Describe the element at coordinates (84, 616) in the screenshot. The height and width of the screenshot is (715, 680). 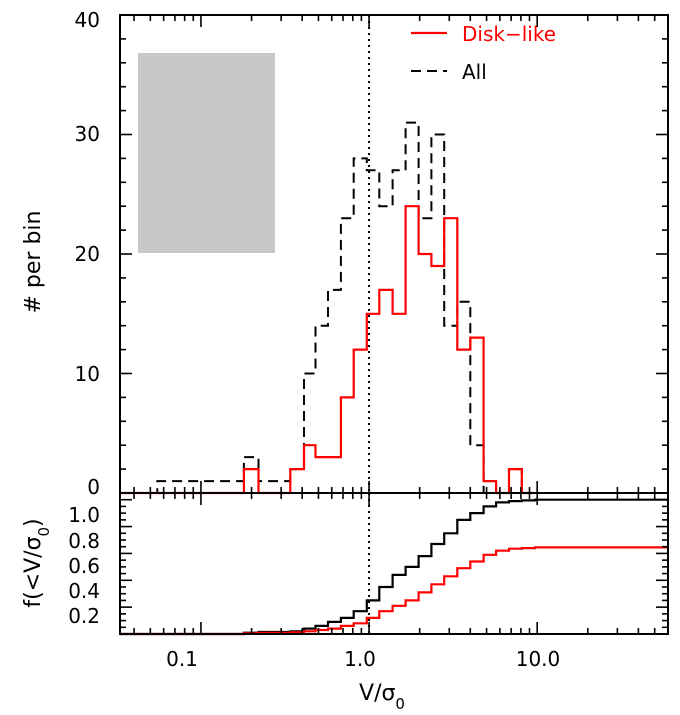
I see `y-tick-label-0.2: 0.2` at that location.